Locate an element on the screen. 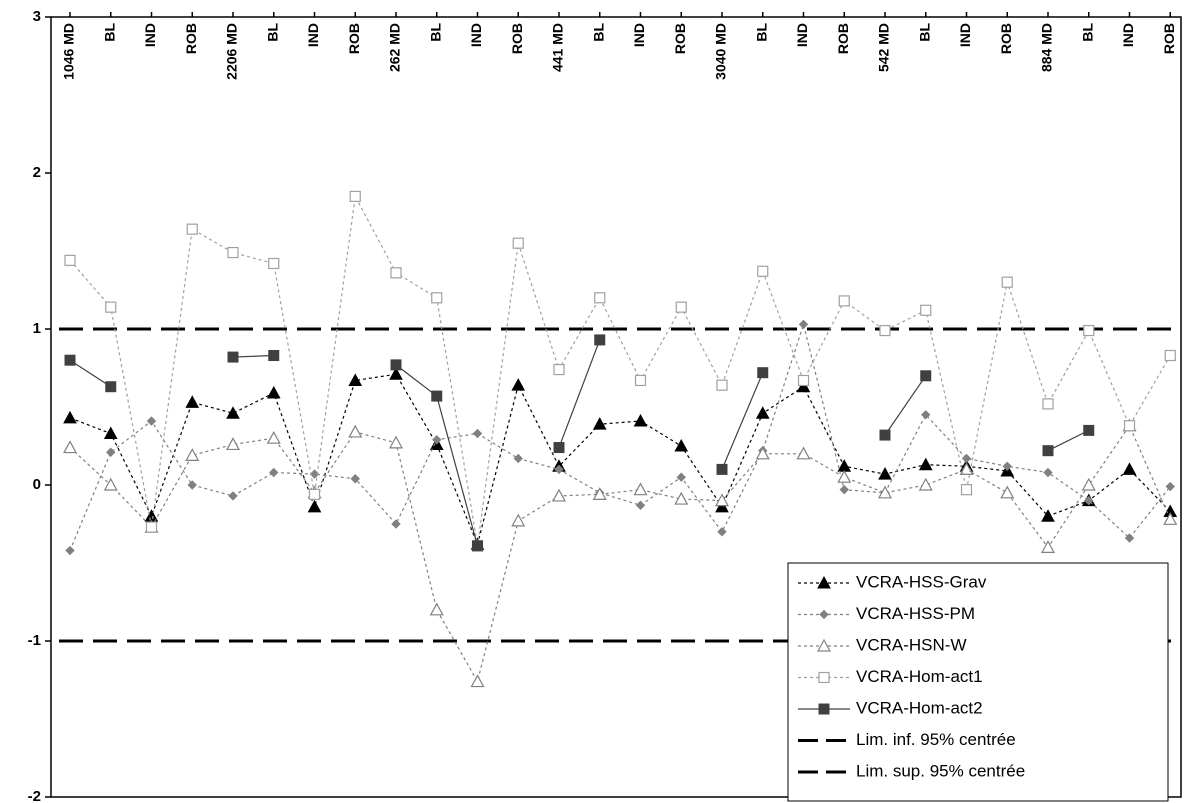  y-tick-label: 2 is located at coordinates (37, 172).